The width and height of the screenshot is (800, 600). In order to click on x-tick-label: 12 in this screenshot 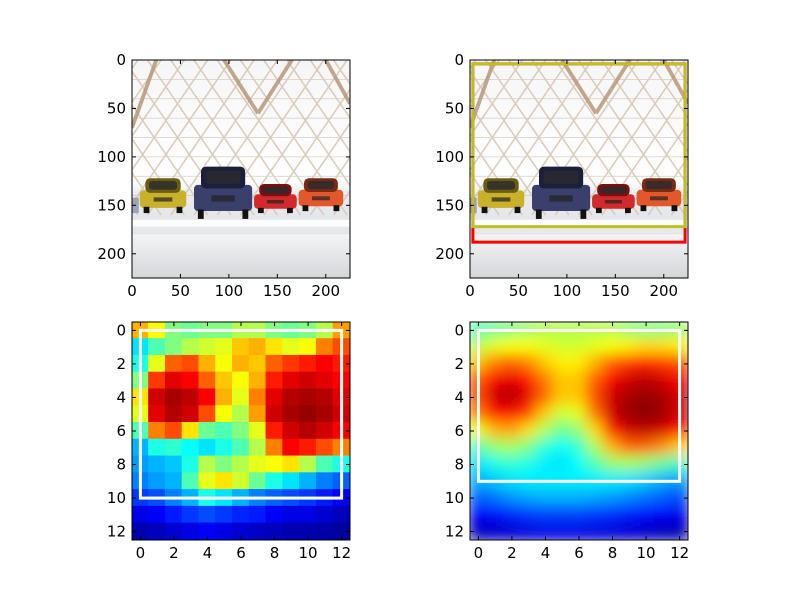, I will do `click(679, 553)`.